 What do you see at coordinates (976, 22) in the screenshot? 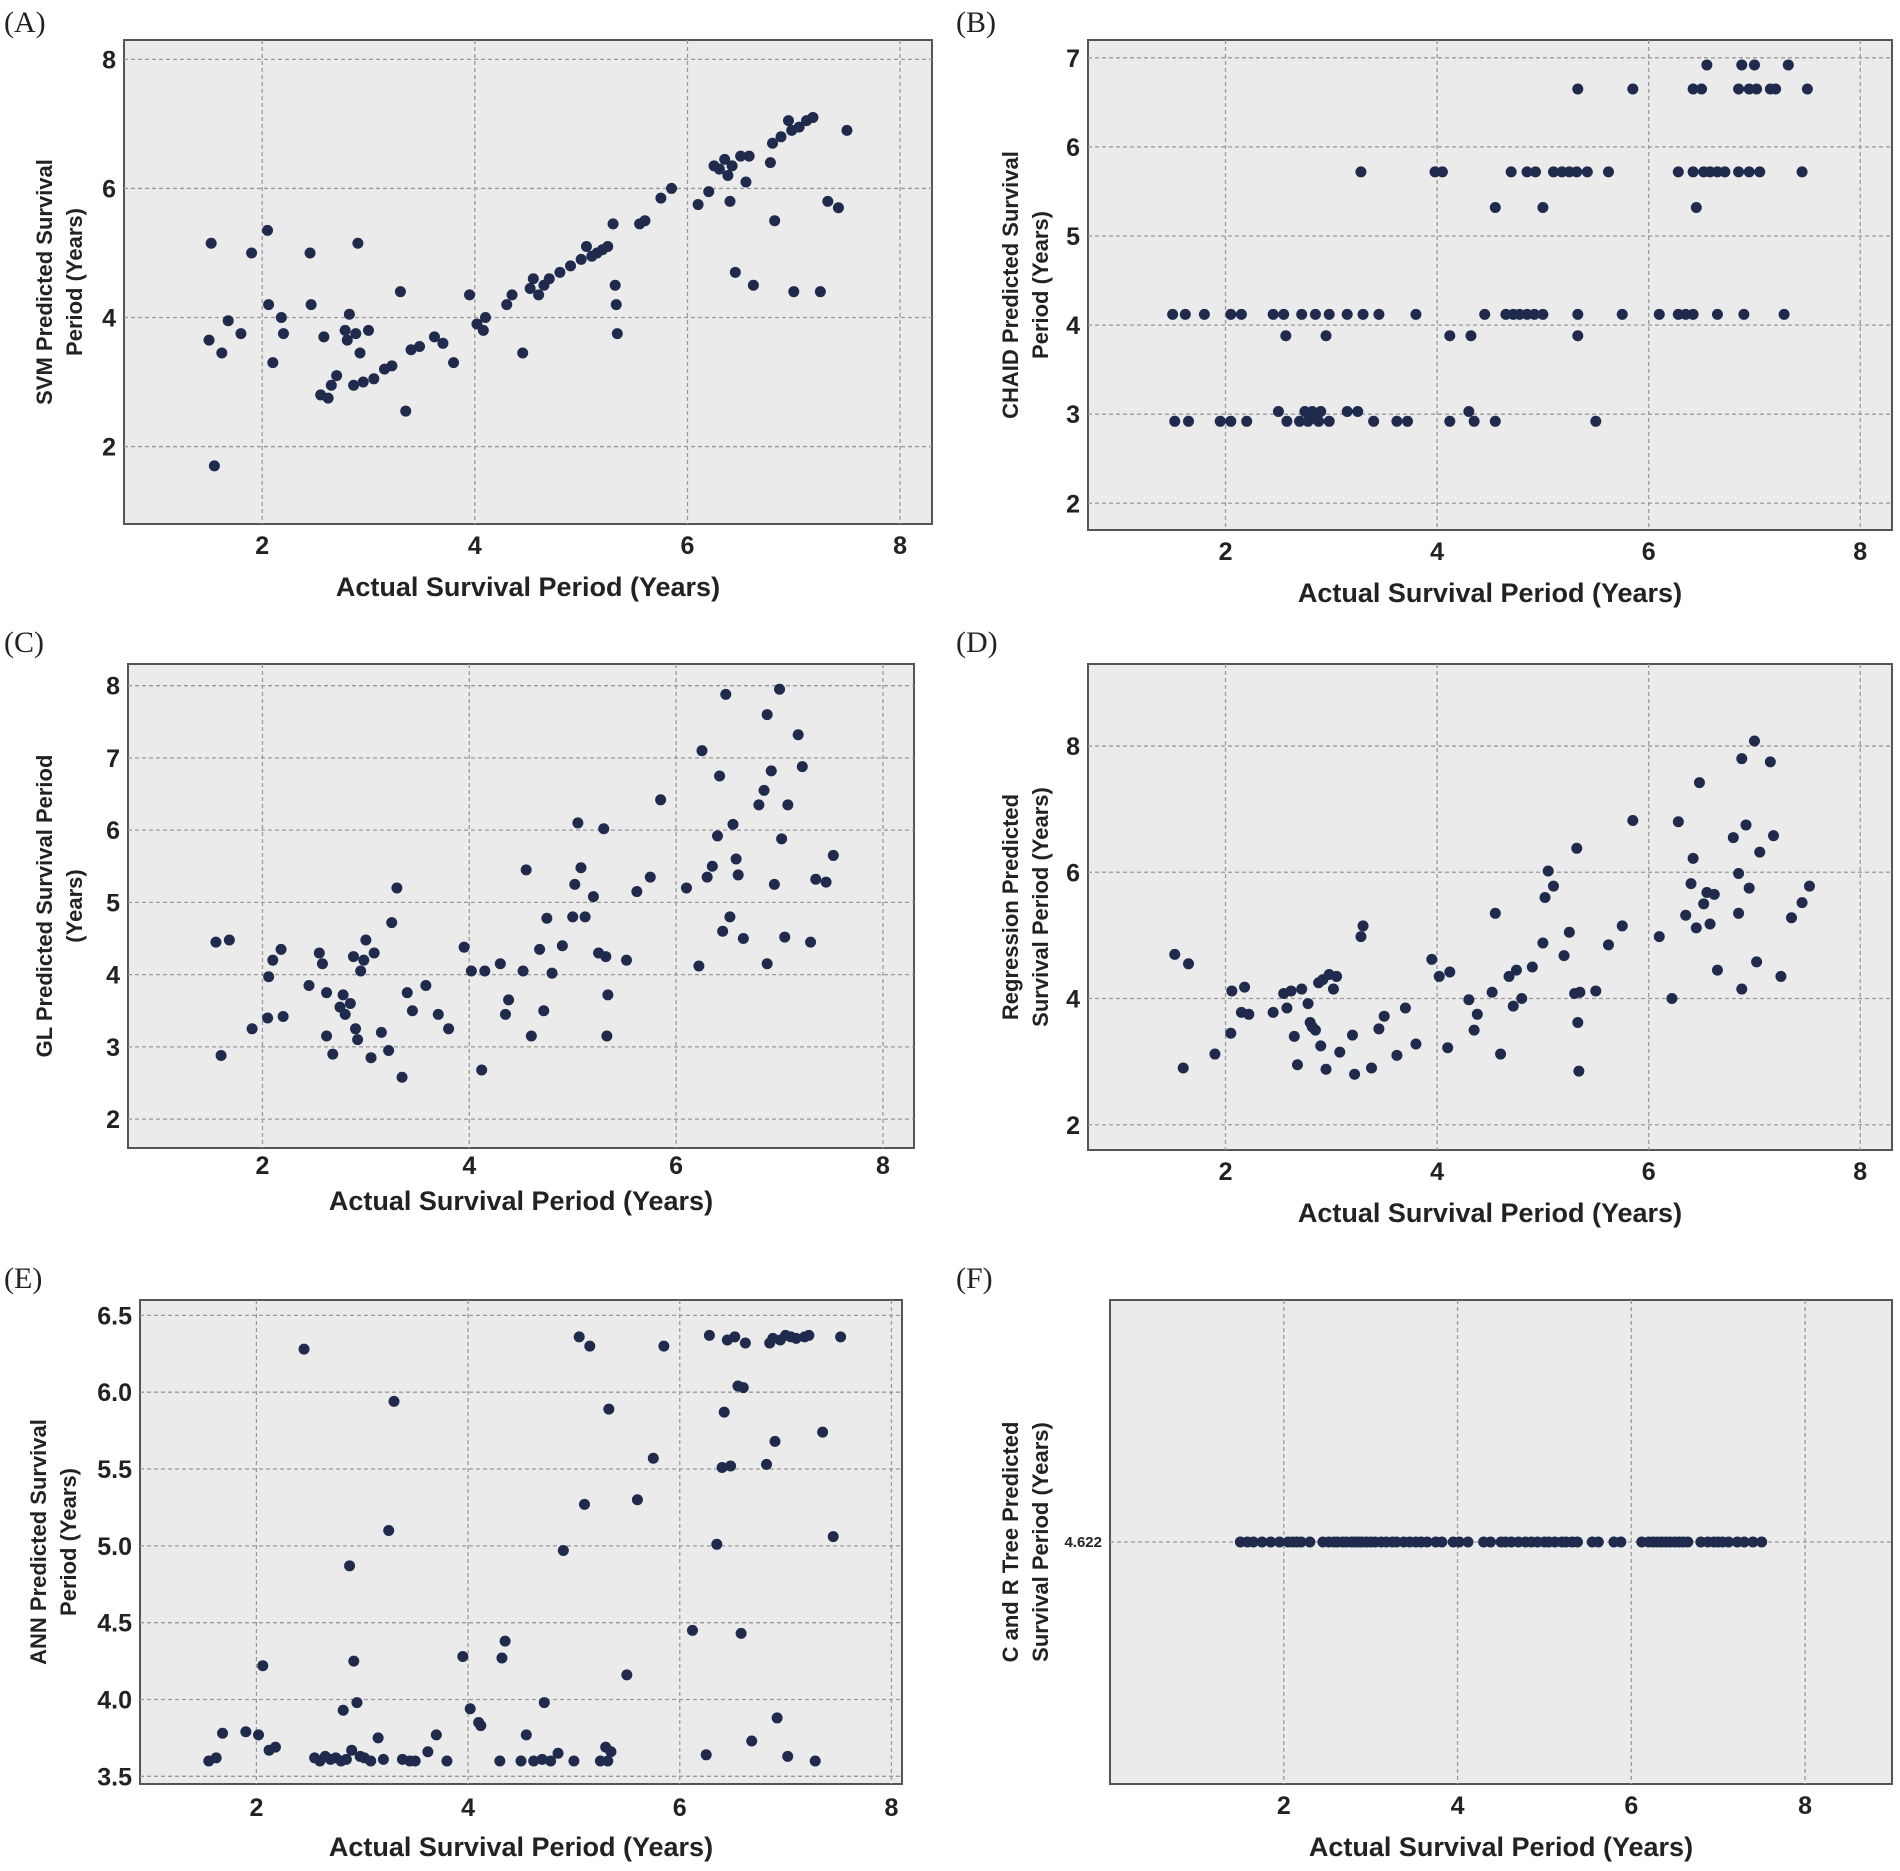
I see `panel-label: (B)` at bounding box center [976, 22].